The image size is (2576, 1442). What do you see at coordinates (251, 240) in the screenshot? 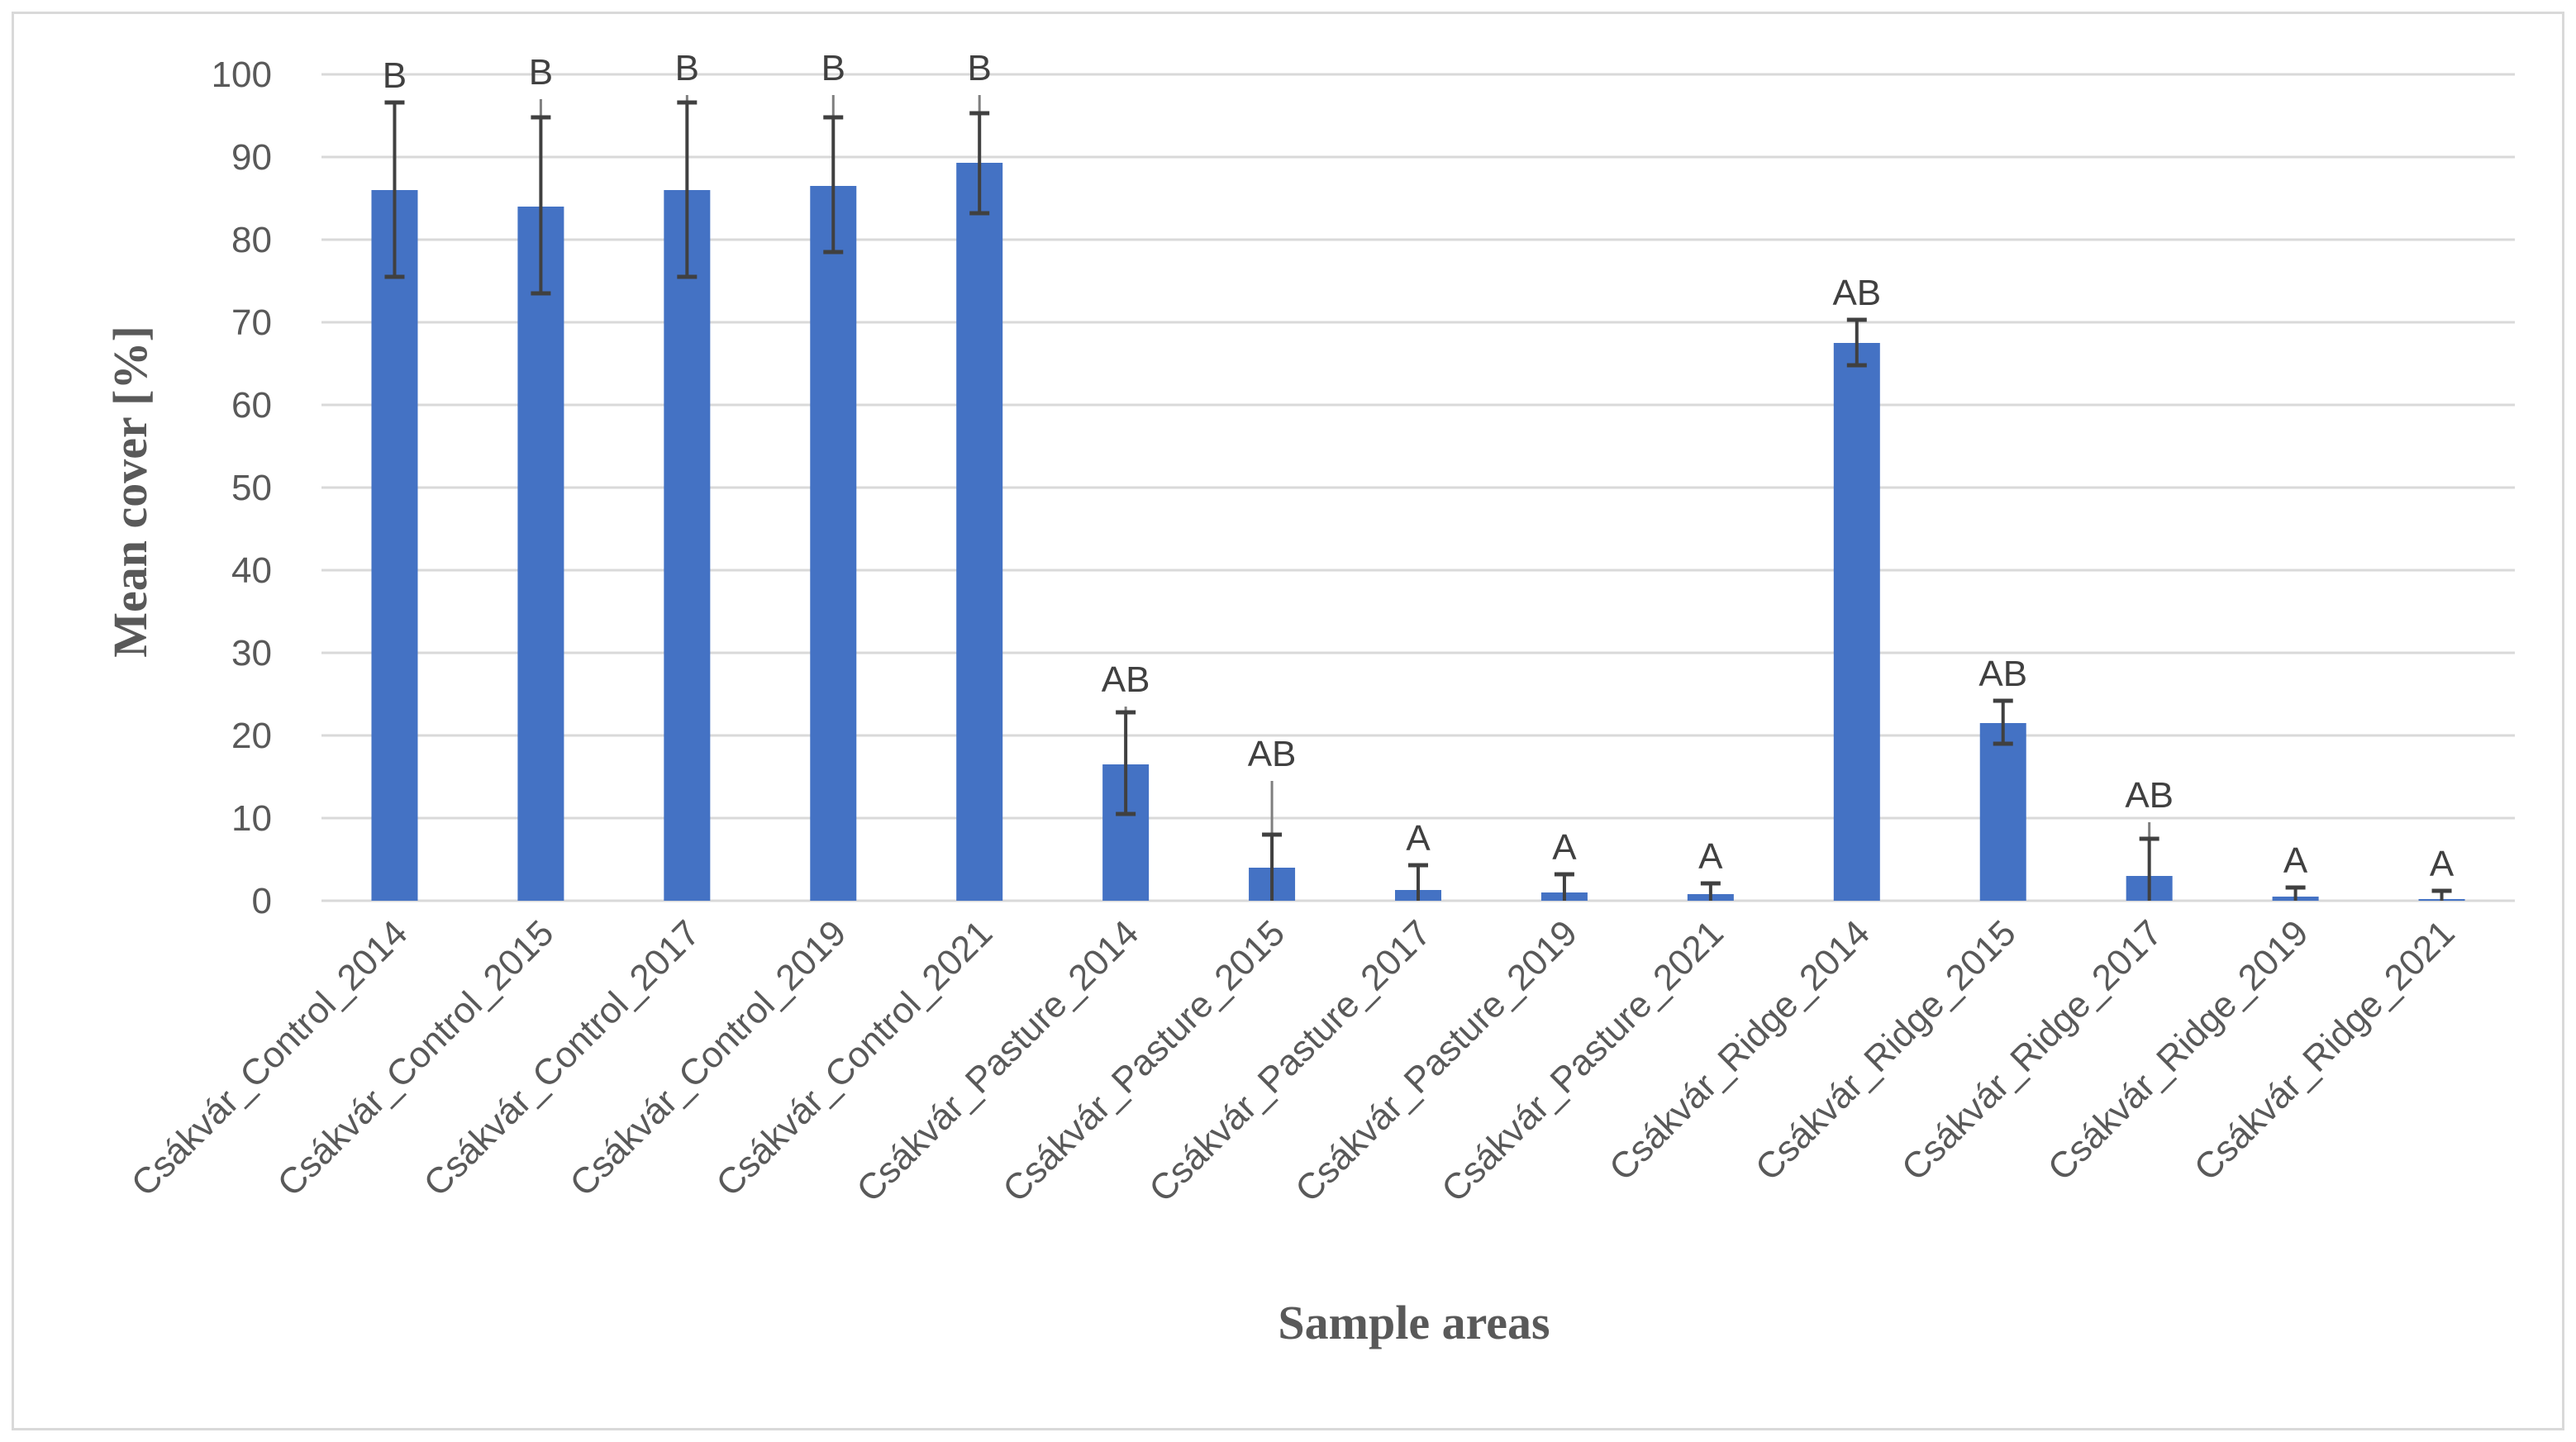
I see `y-tick-label: 80` at bounding box center [251, 240].